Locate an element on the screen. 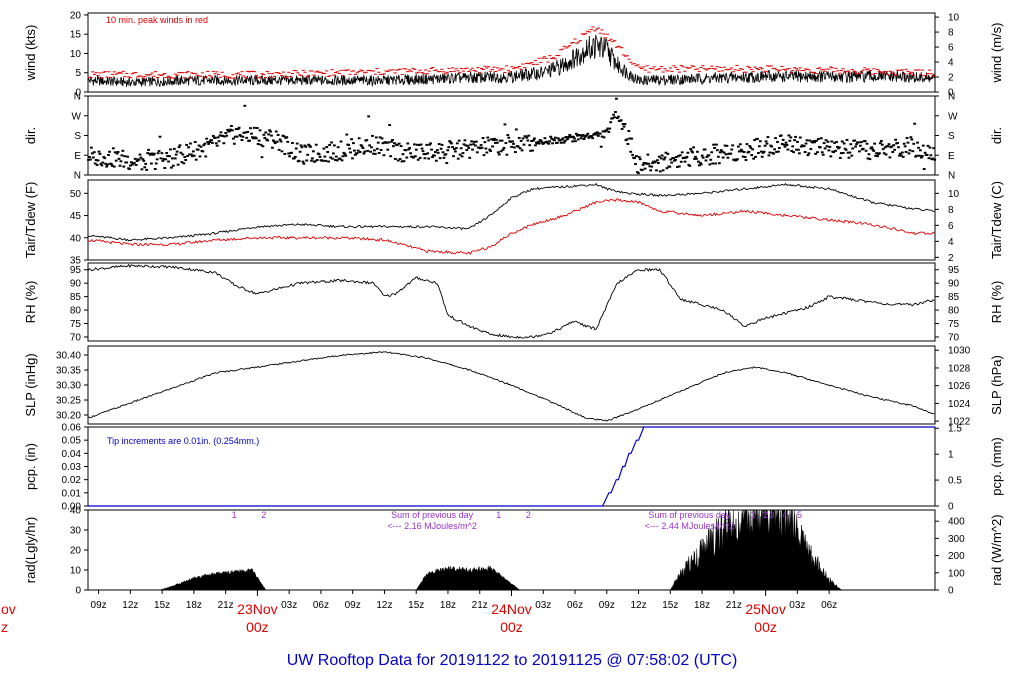 This screenshot has width=1024, height=700. wind-left-tick-label: 20 is located at coordinates (76, 15).